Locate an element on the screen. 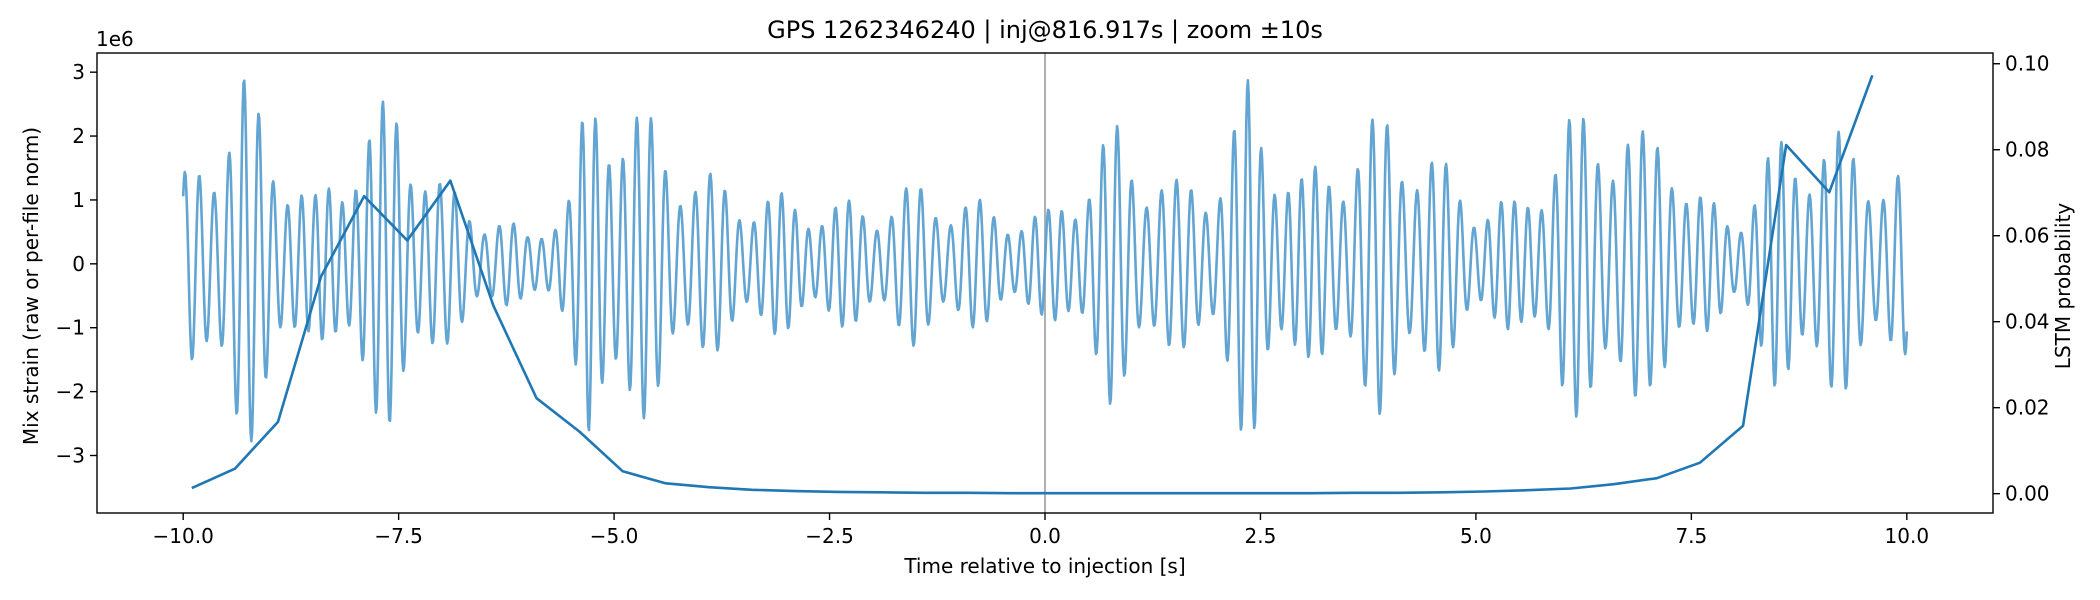 The image size is (2100, 600). x-tick-label: 2.5 is located at coordinates (1261, 536).